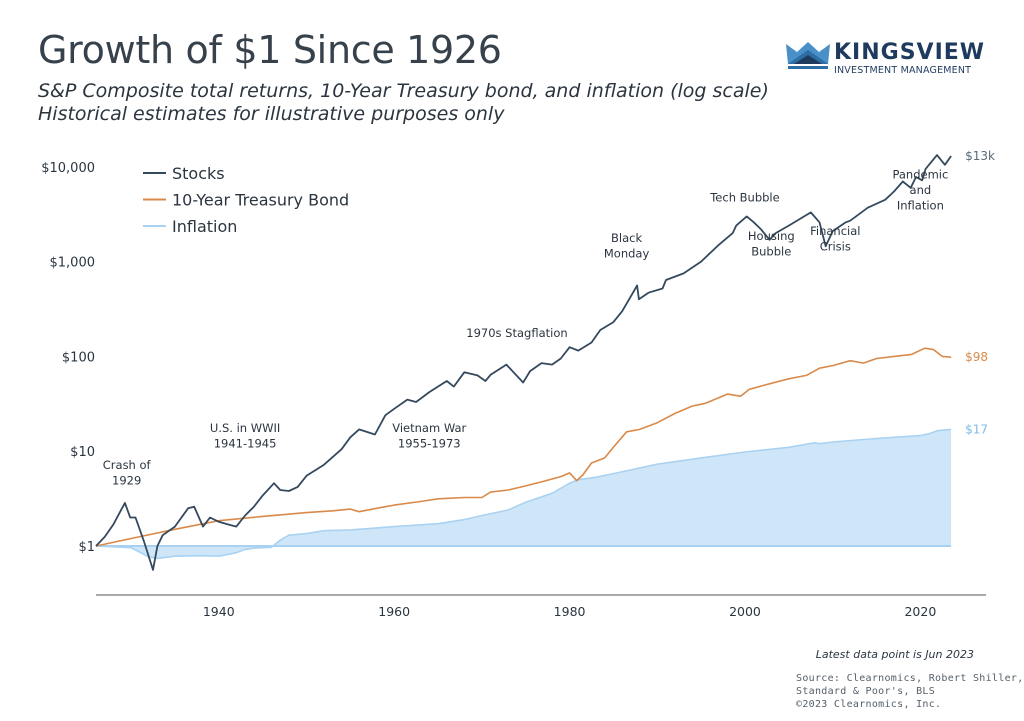  I want to click on logo-name: KINGSVIEW, so click(910, 52).